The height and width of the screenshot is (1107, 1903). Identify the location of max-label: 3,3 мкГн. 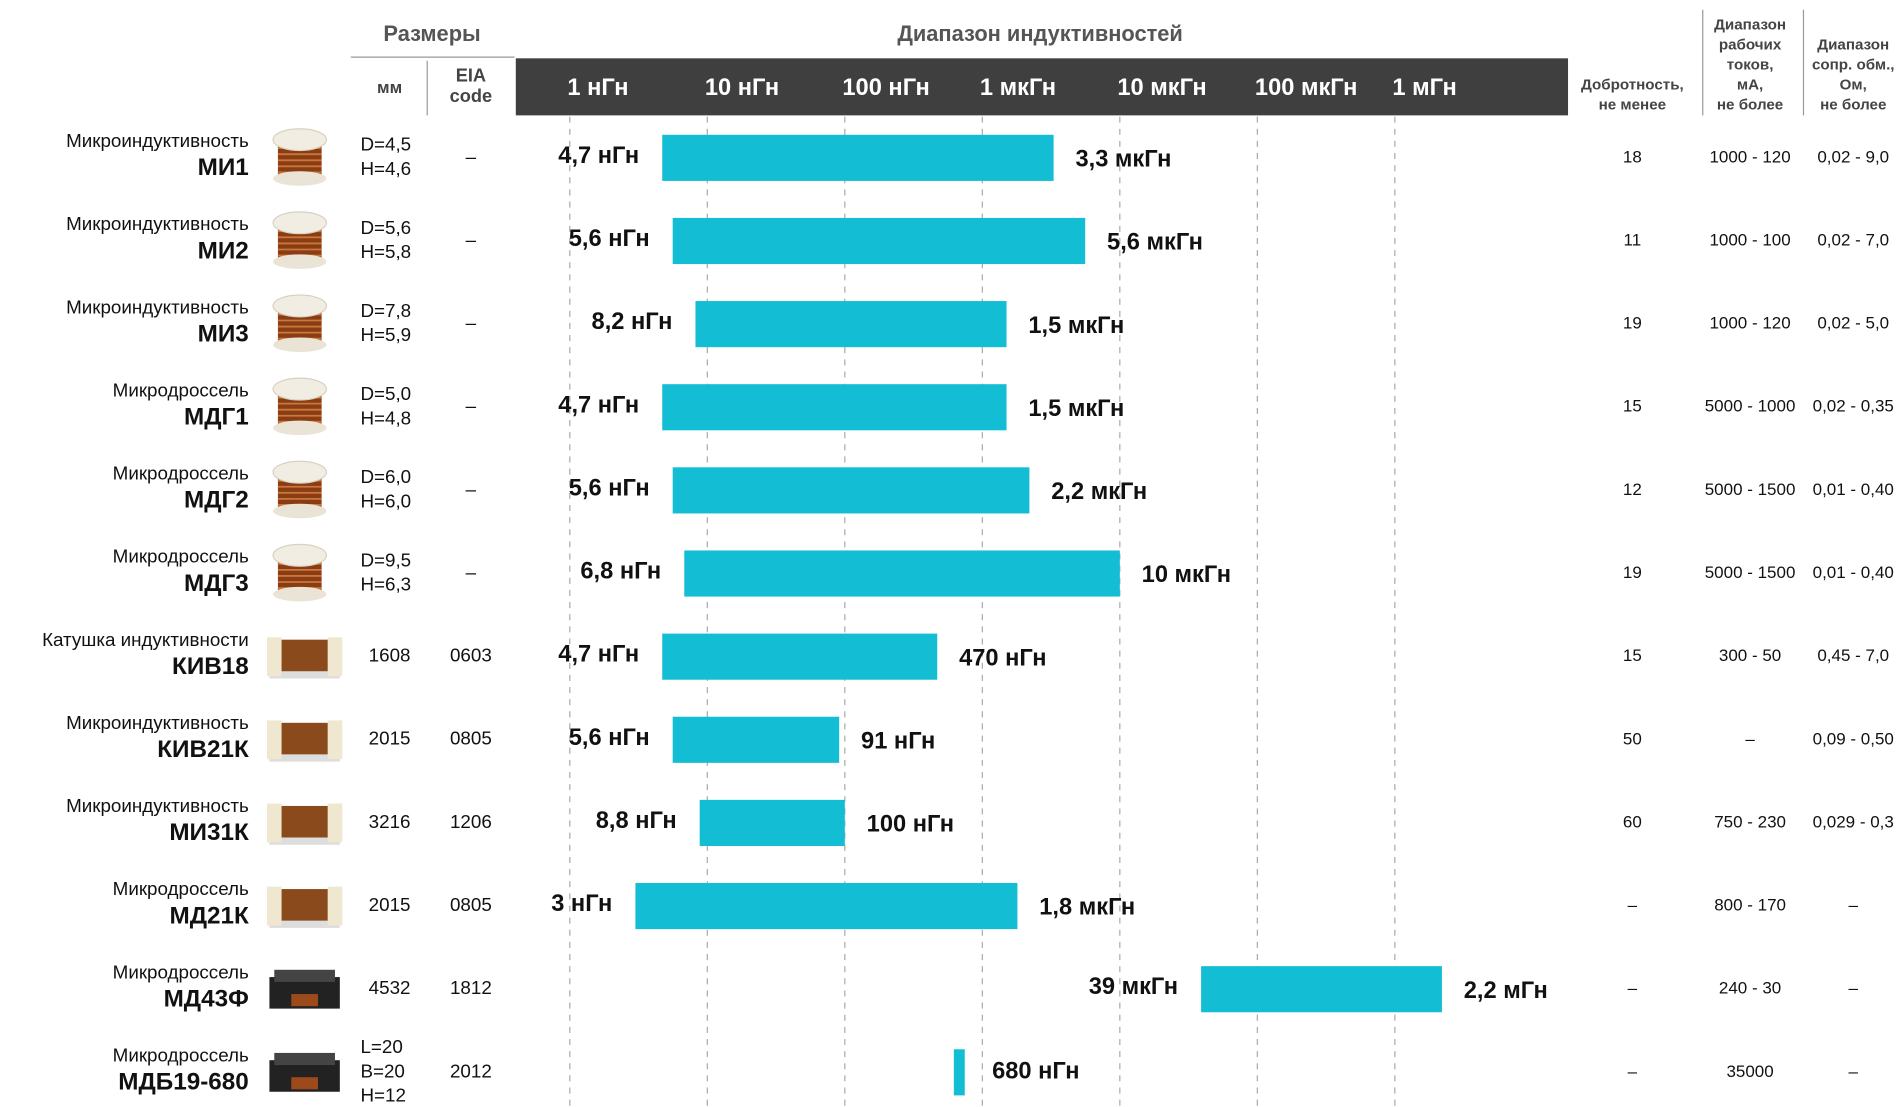
(1123, 160).